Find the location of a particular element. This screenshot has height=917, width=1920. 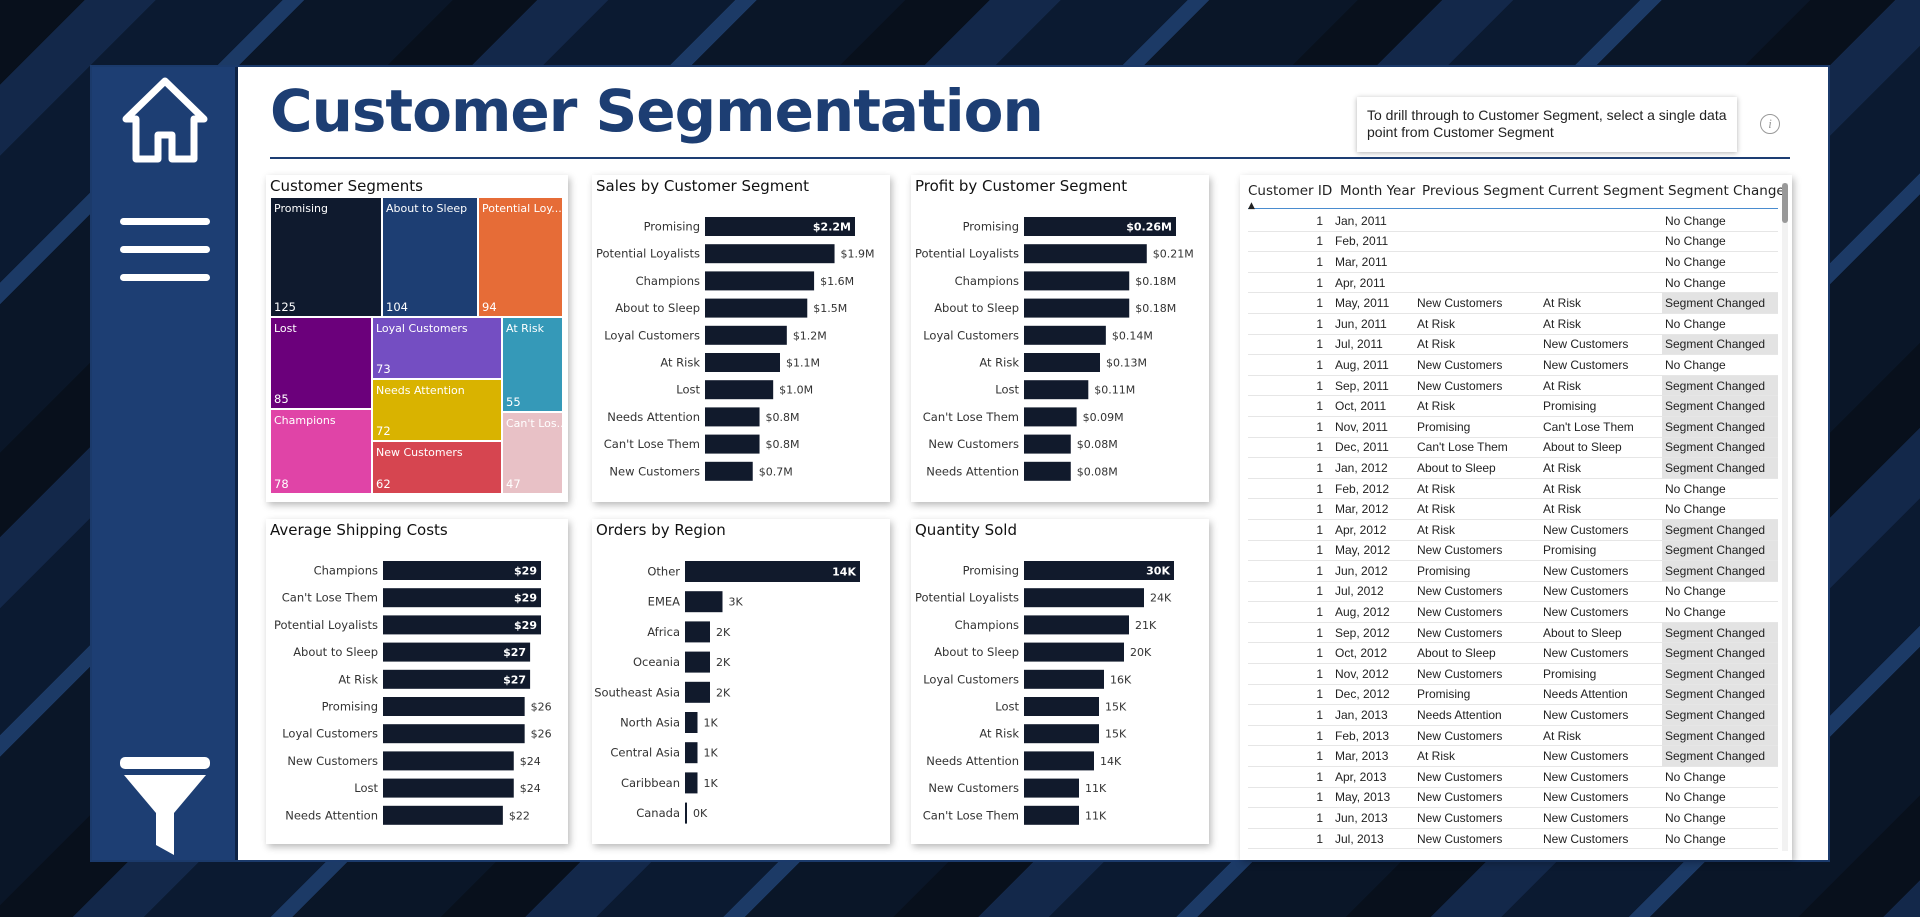

bar-group: Loyal Customers $0.14M is located at coordinates (1038, 335).